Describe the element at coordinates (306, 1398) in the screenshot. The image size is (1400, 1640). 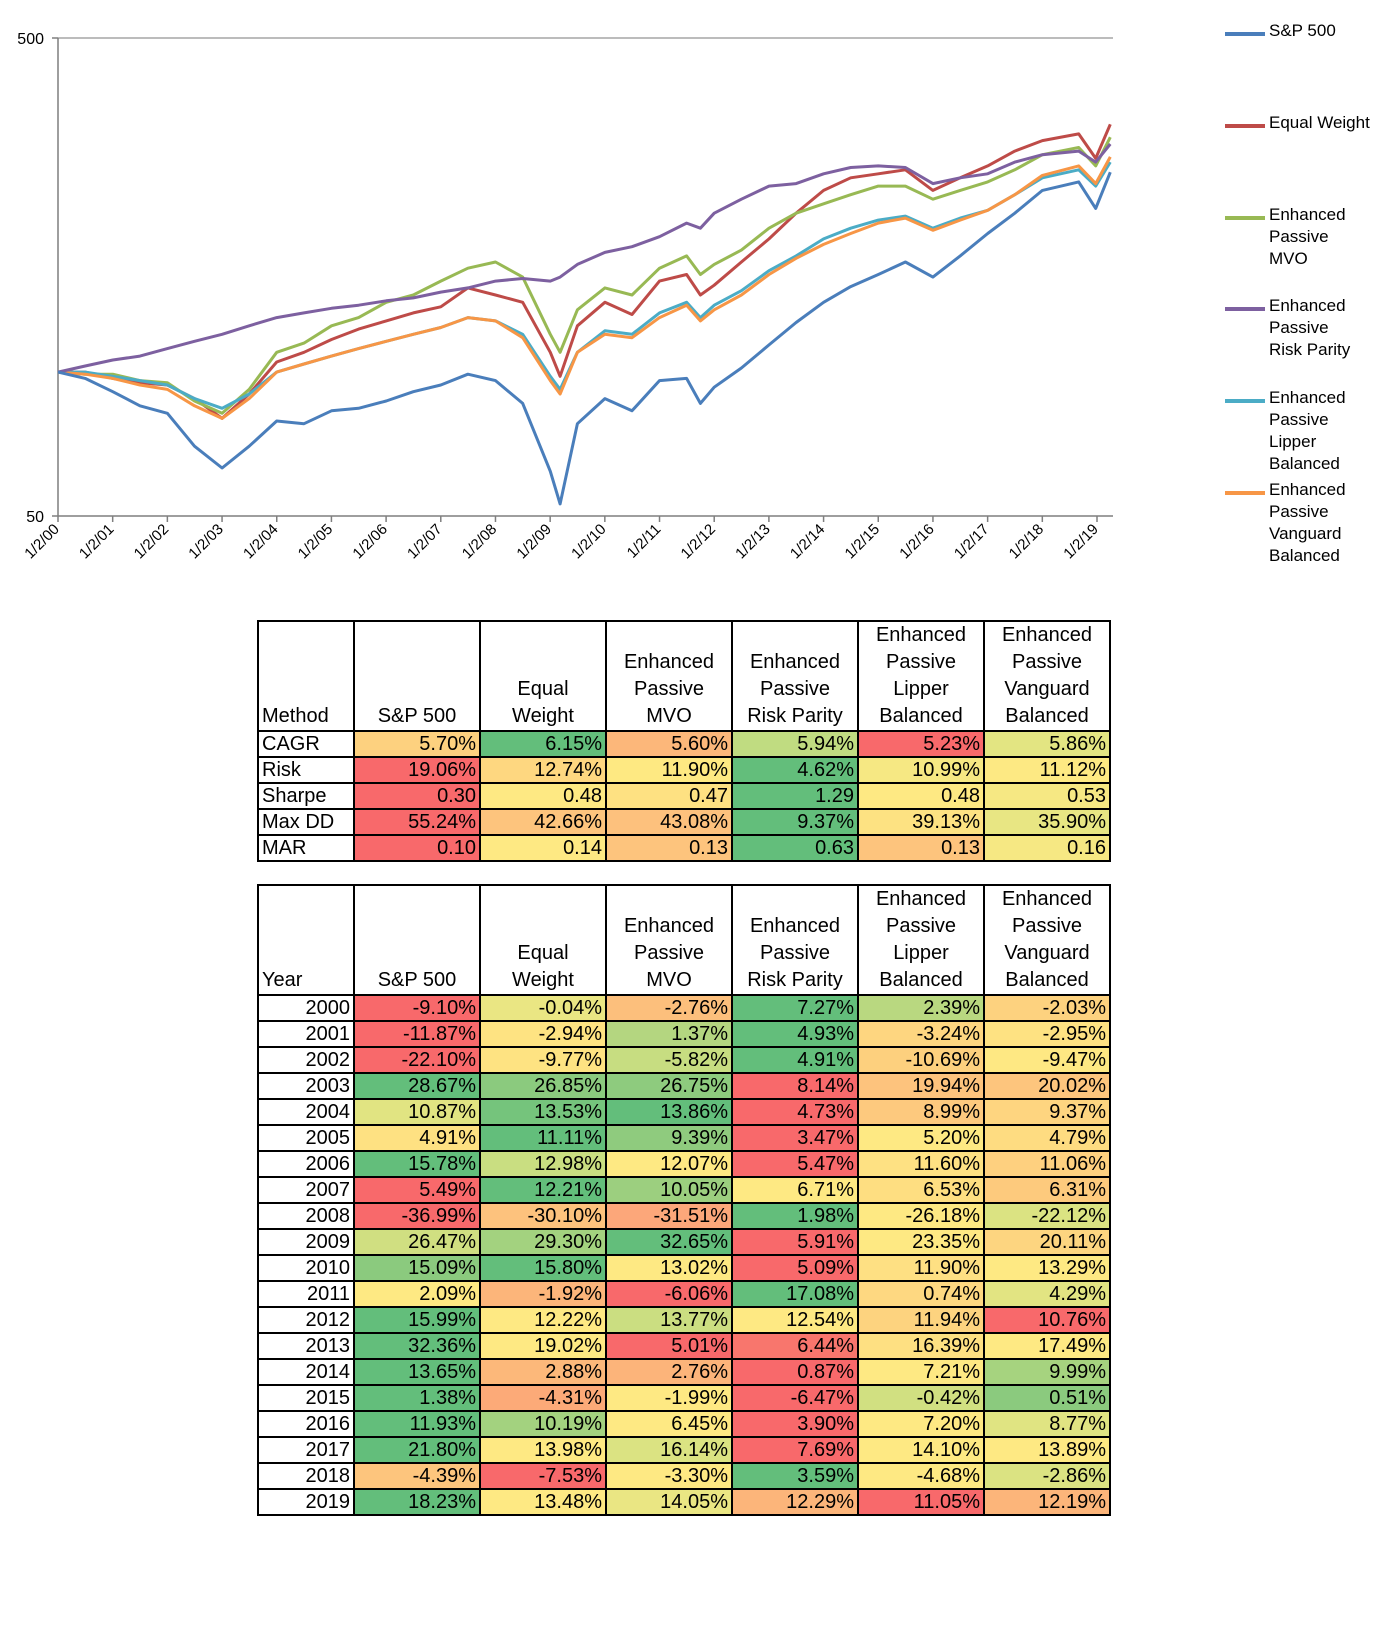
I see `row-label: 2015` at that location.